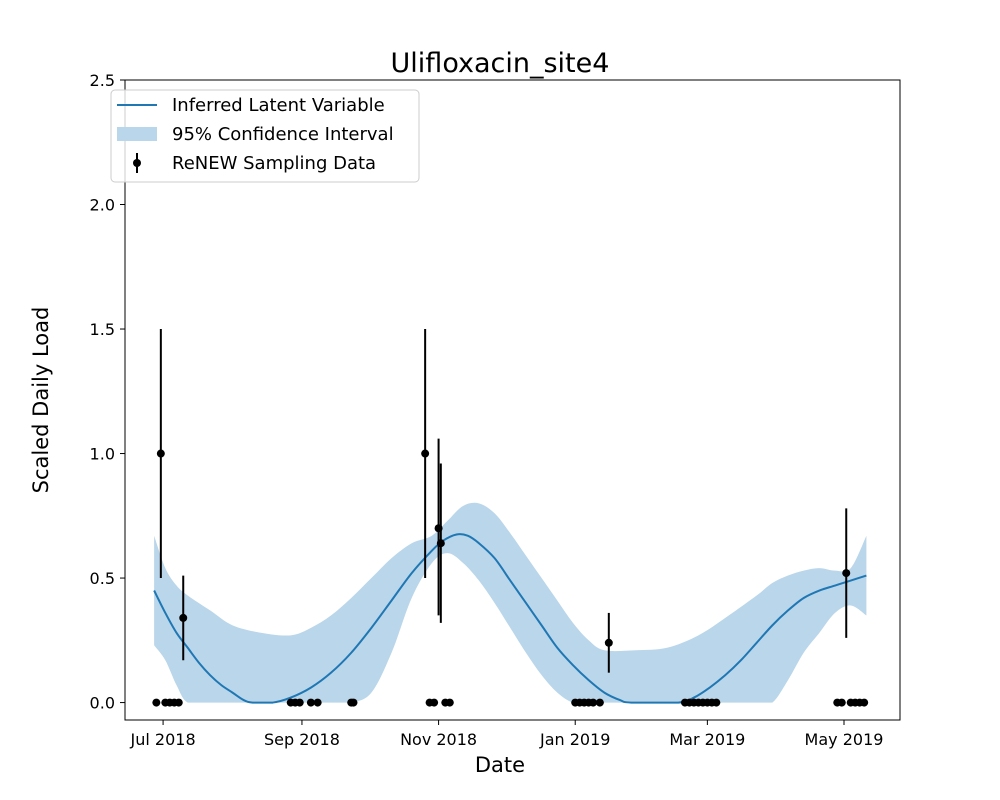 The image size is (1000, 800). I want to click on chart-title: Ulifloxacin_site4, so click(500, 63).